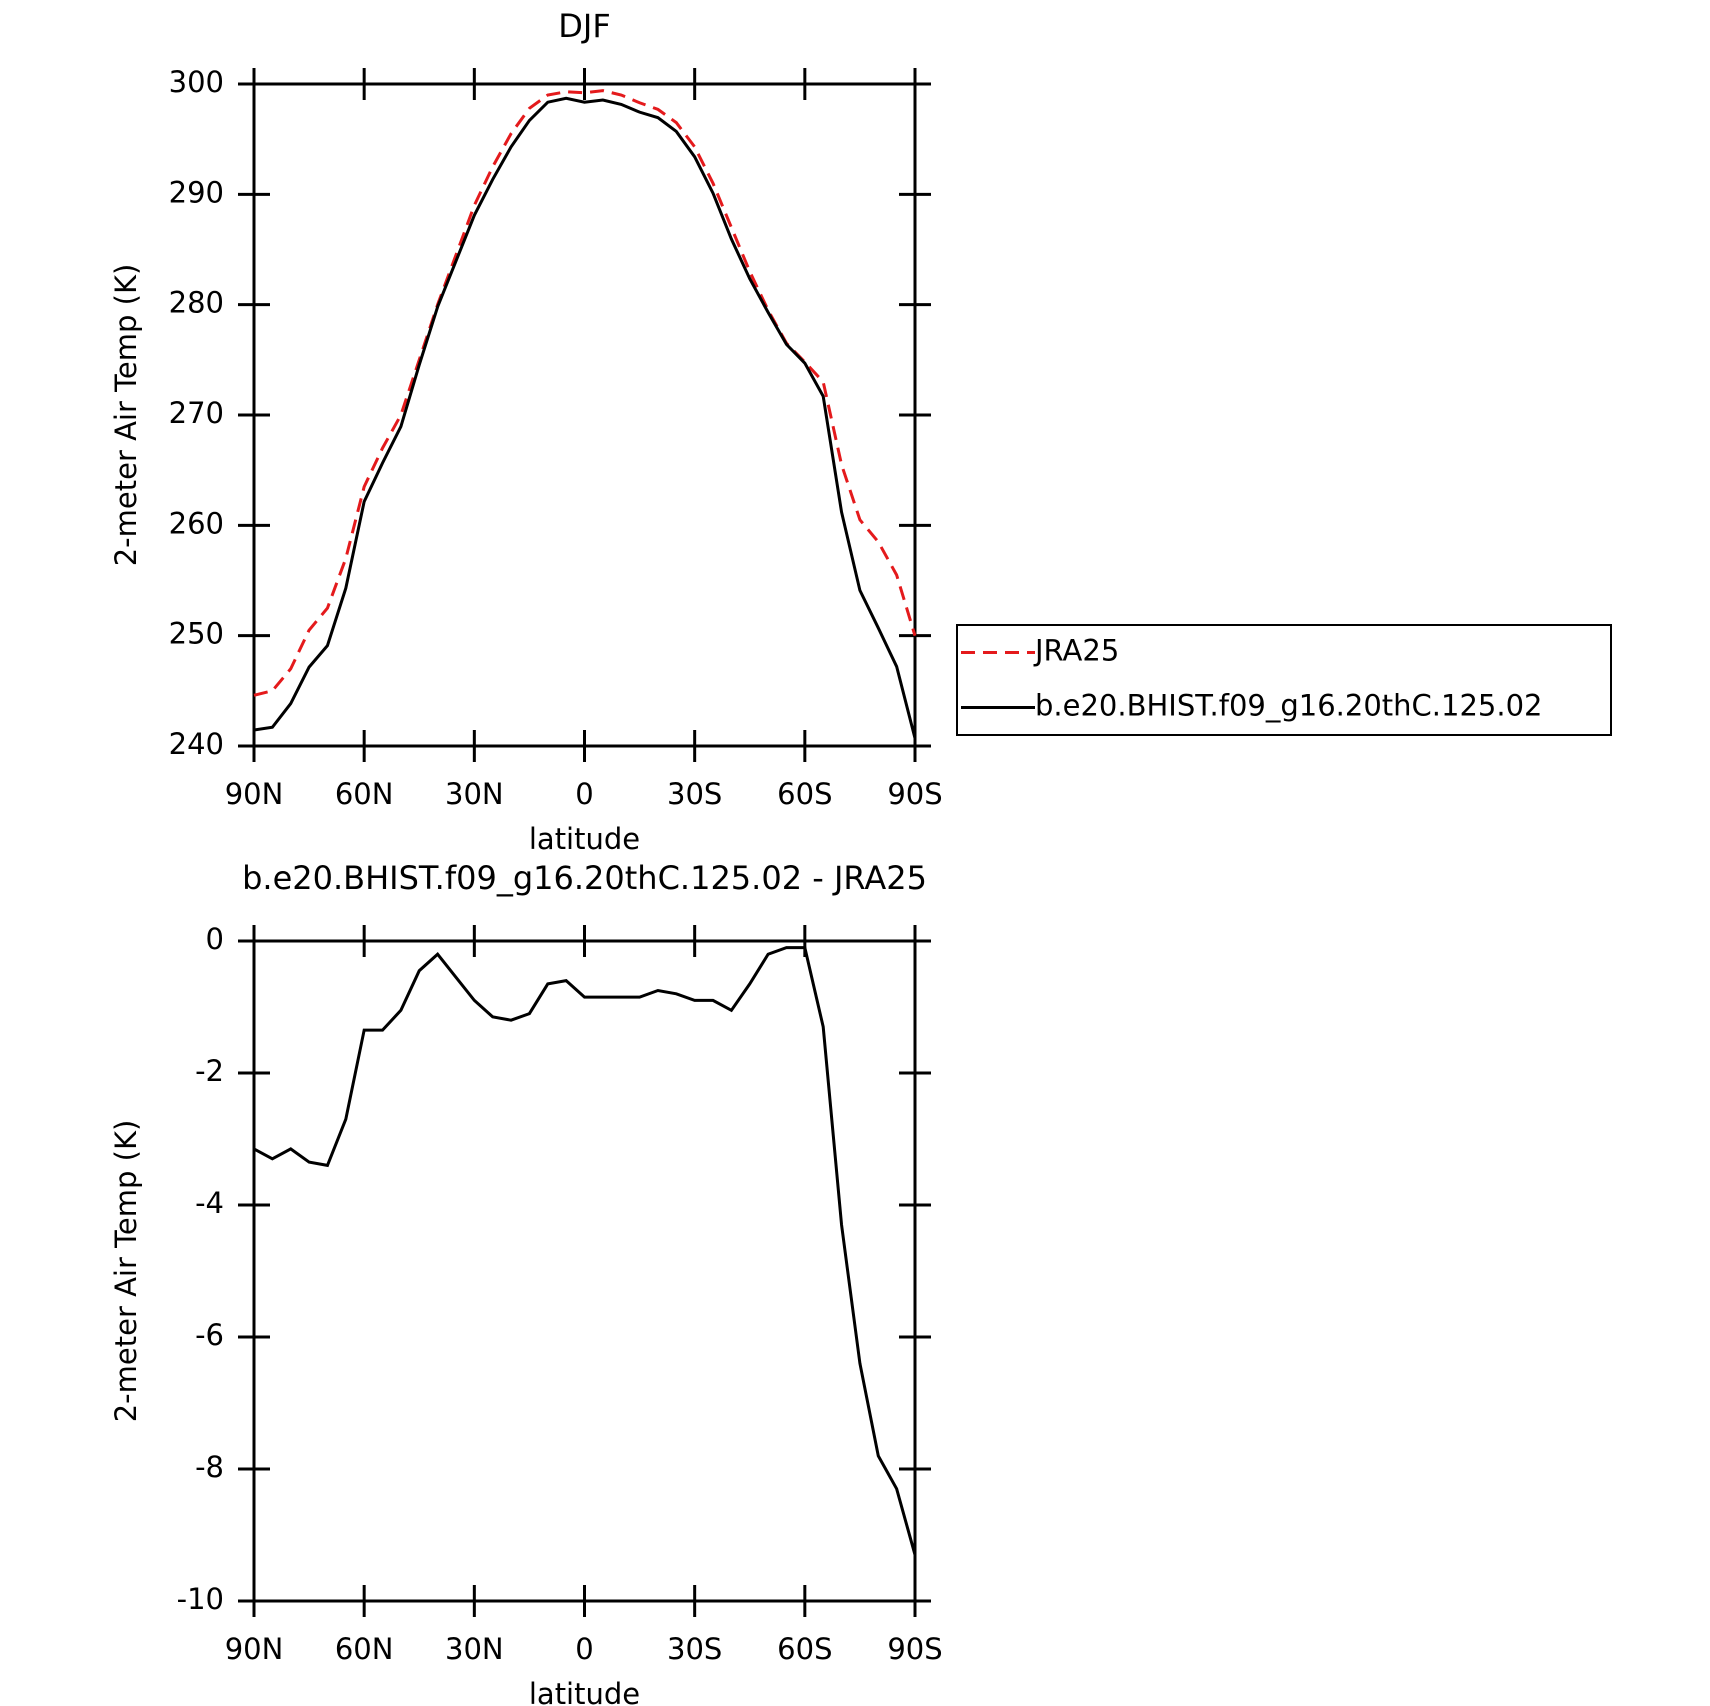 The width and height of the screenshot is (1710, 1706). I want to click on y-tick-label: -2, so click(209, 1071).